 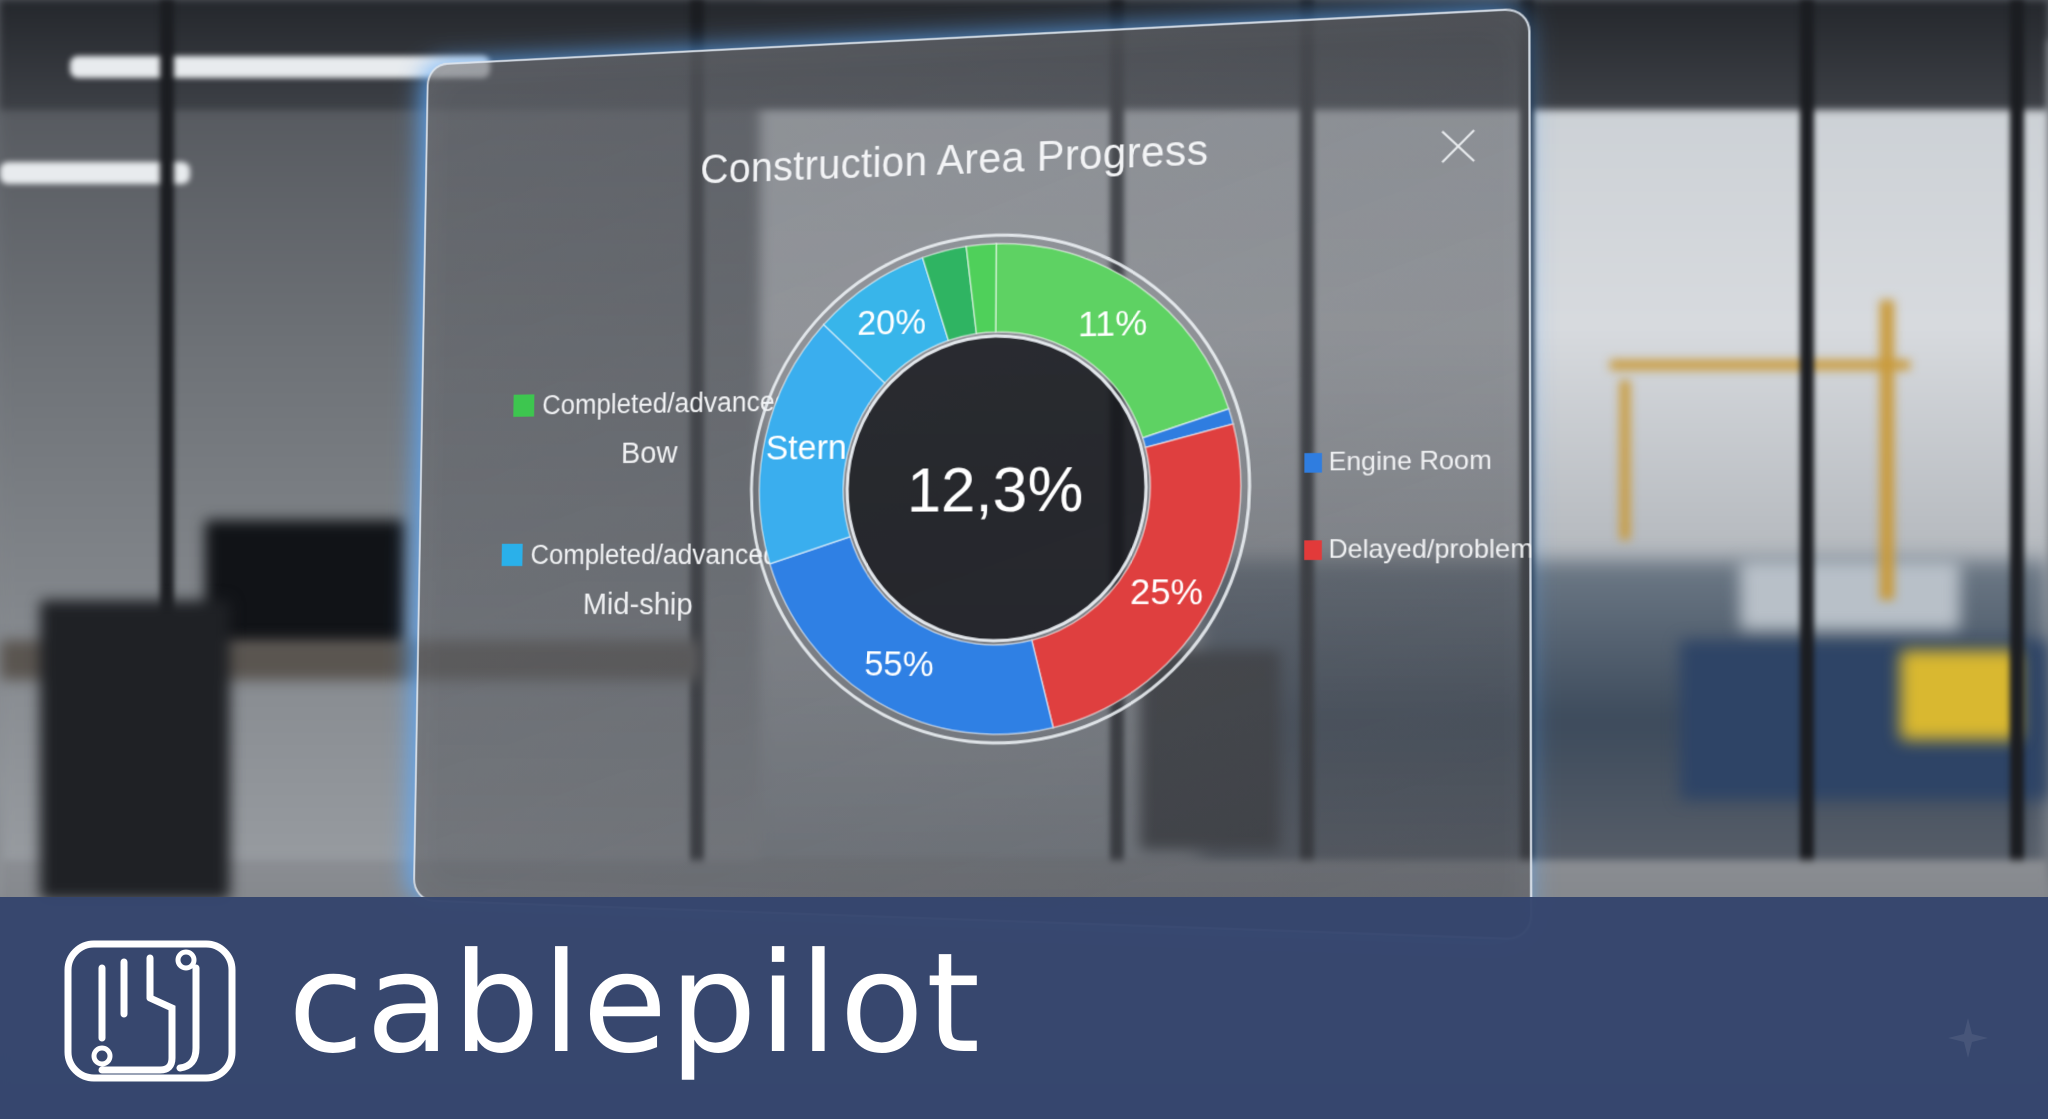 I want to click on close-icon, so click(x=1458, y=146).